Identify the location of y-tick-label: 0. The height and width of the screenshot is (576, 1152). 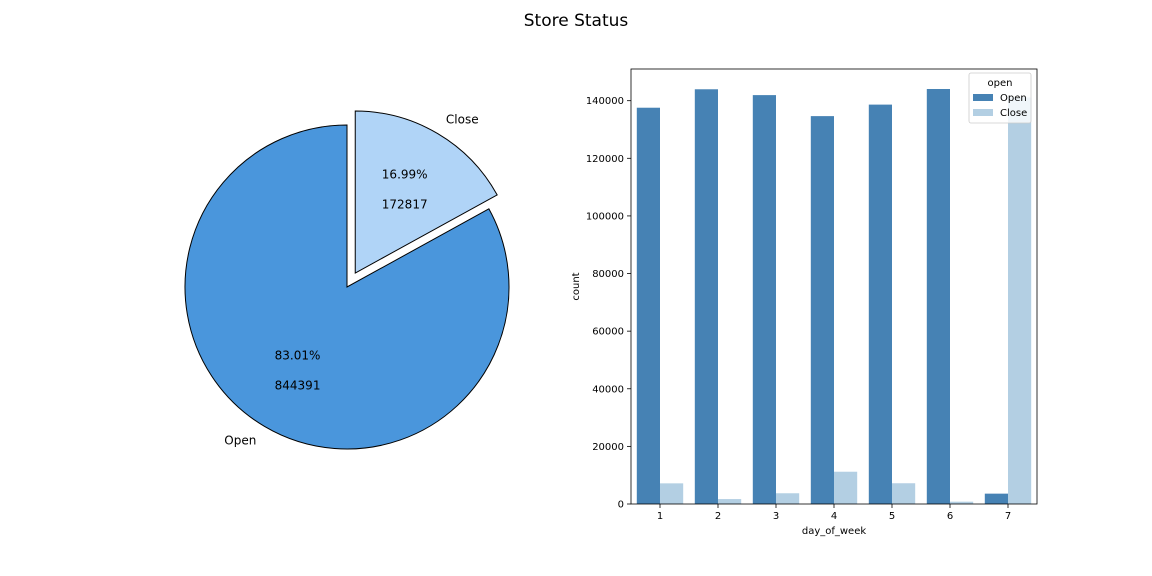
(621, 505).